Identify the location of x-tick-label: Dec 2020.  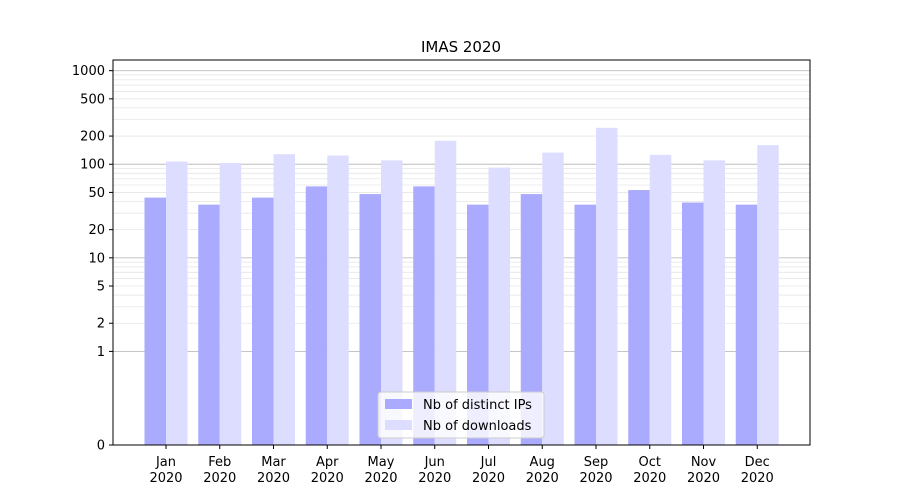
(757, 470).